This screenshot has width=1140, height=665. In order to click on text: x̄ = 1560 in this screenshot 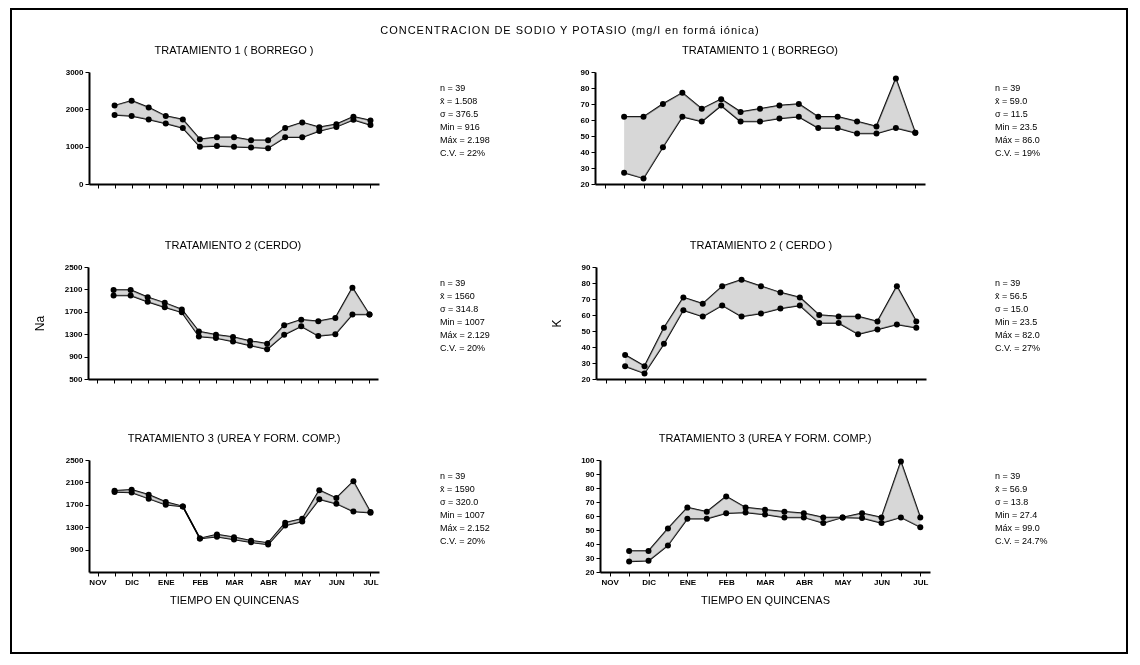, I will do `click(458, 296)`.